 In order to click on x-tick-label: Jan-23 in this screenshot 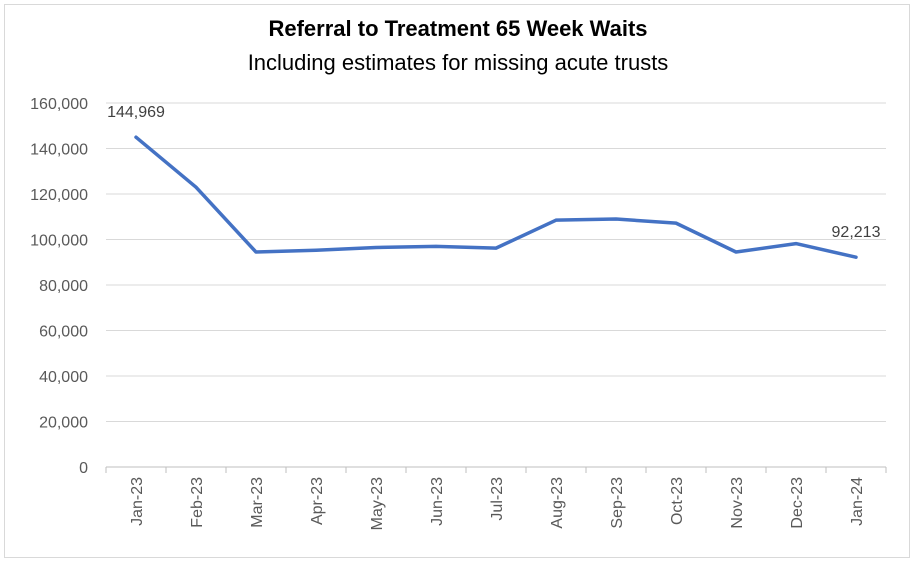, I will do `click(137, 501)`.